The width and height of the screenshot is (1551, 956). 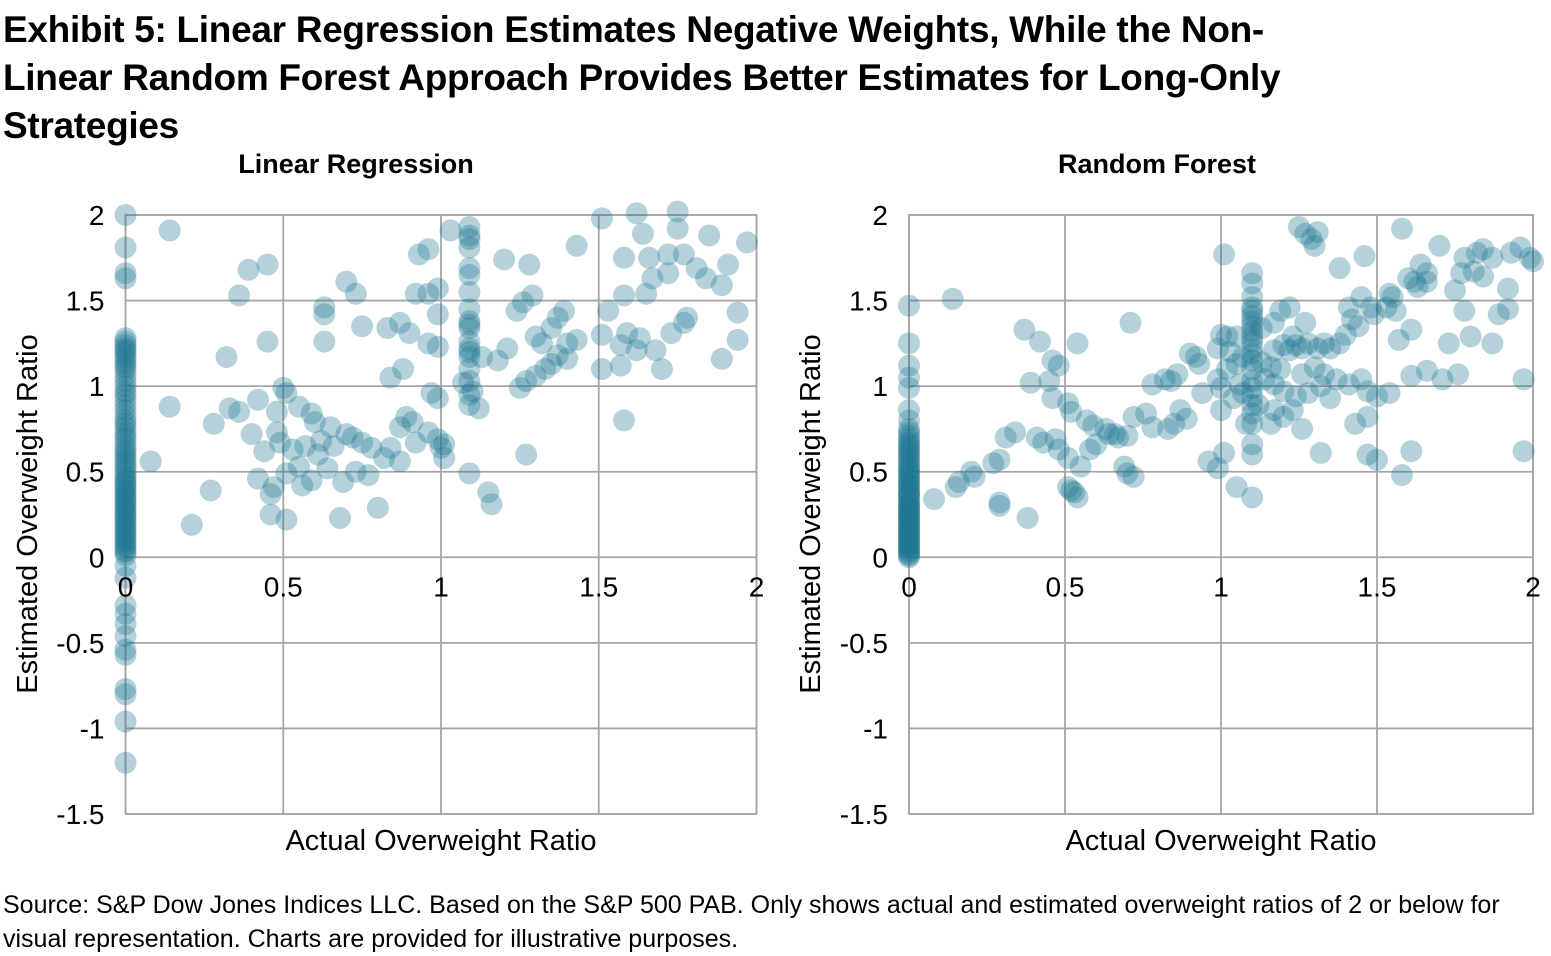 I want to click on x-tick-label: 1, so click(x=1221, y=586).